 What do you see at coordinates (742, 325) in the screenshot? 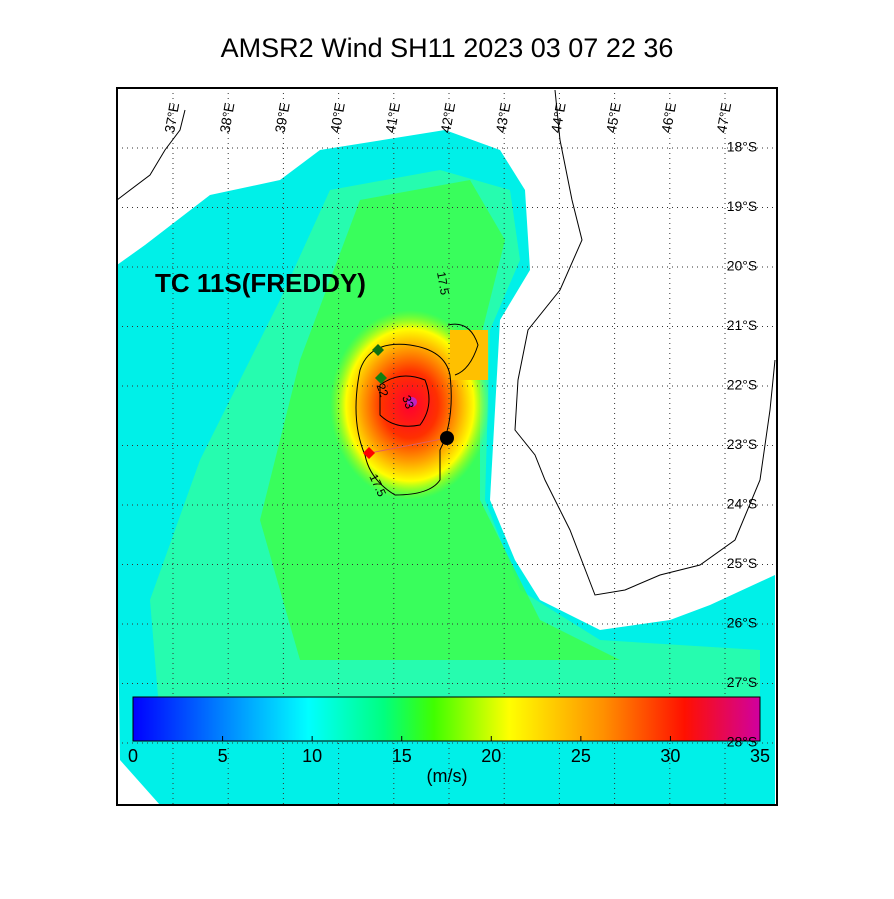
I see `lat-label: 21°S` at bounding box center [742, 325].